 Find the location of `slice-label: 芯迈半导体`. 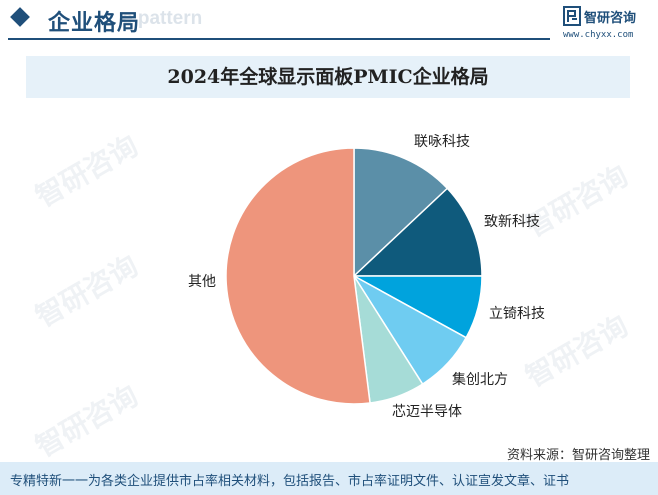

slice-label: 芯迈半导体 is located at coordinates (427, 412).